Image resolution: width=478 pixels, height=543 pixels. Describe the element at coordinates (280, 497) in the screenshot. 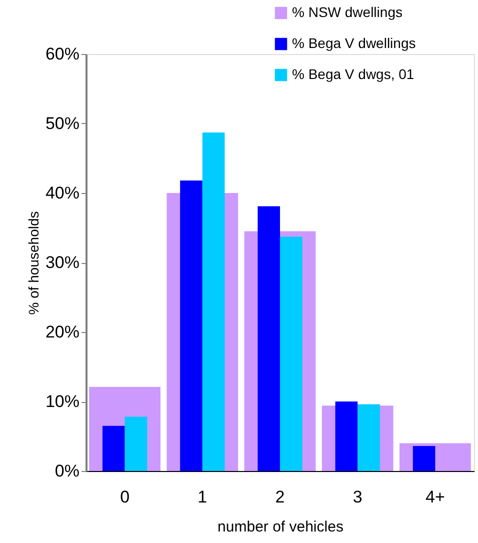

I see `x-tick-label: 2` at that location.